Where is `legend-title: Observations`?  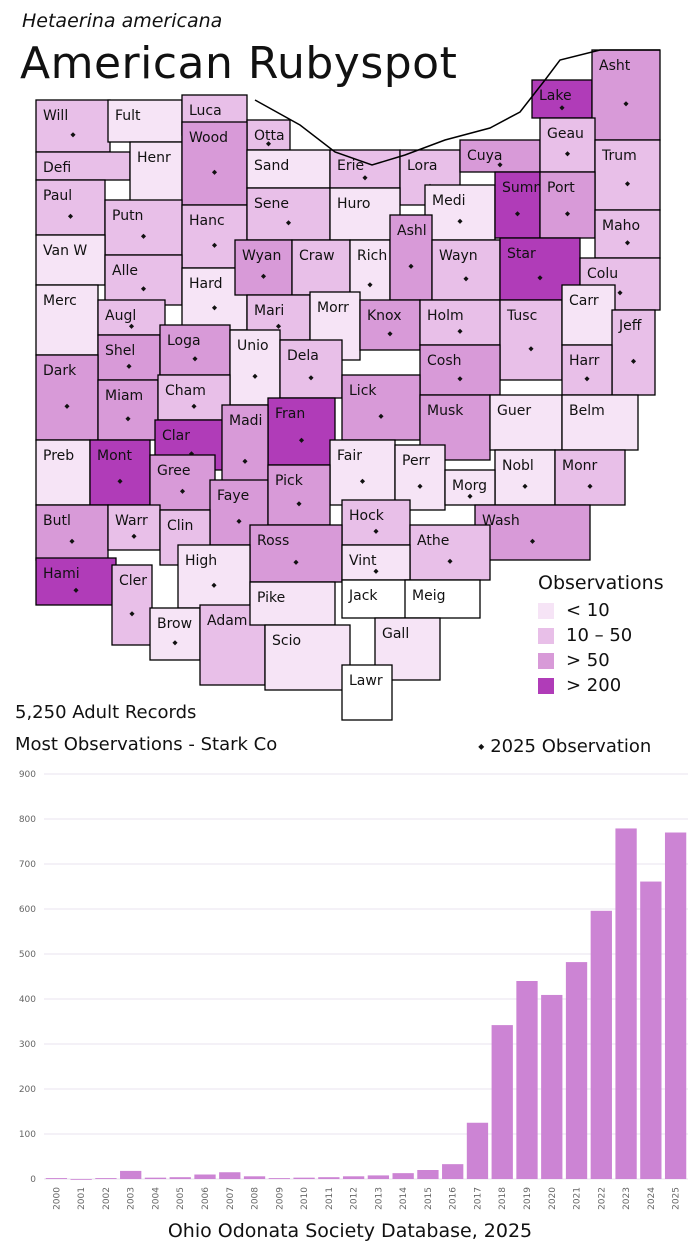
legend-title: Observations is located at coordinates (601, 583).